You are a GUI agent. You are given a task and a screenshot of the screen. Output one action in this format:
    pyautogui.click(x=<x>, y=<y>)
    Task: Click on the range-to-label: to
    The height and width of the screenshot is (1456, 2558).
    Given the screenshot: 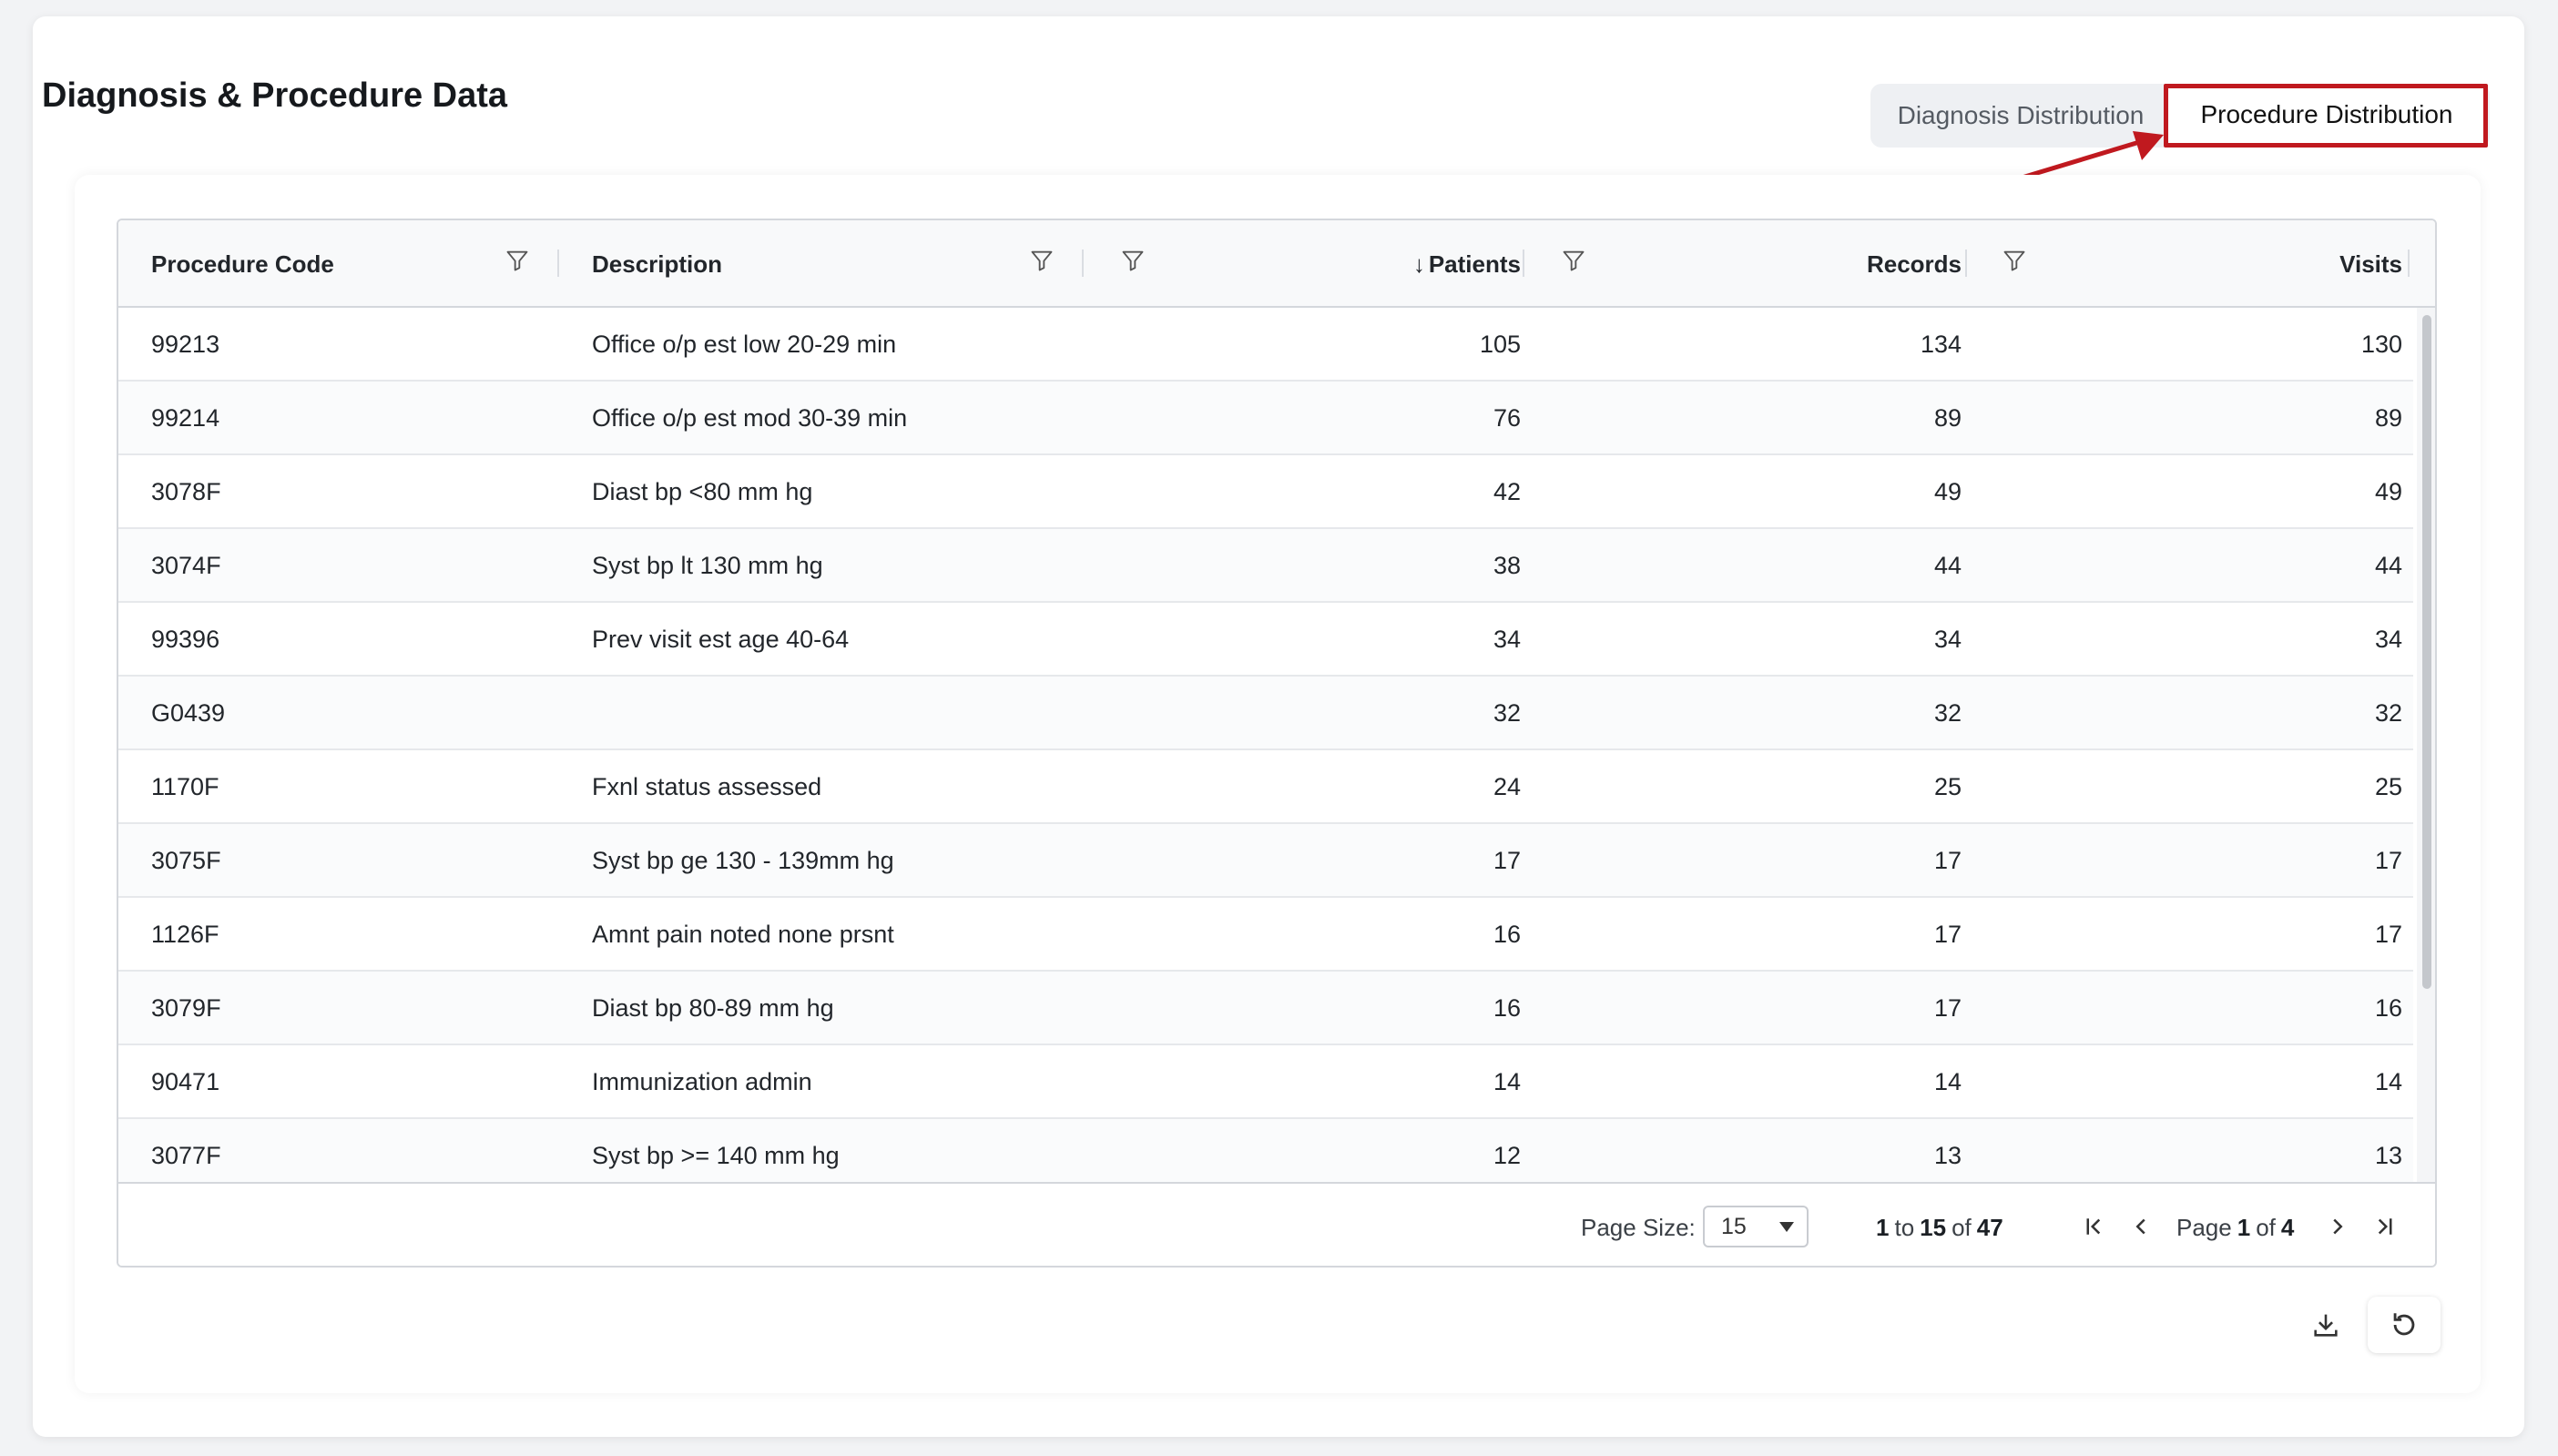 What is the action you would take?
    pyautogui.click(x=1905, y=1227)
    